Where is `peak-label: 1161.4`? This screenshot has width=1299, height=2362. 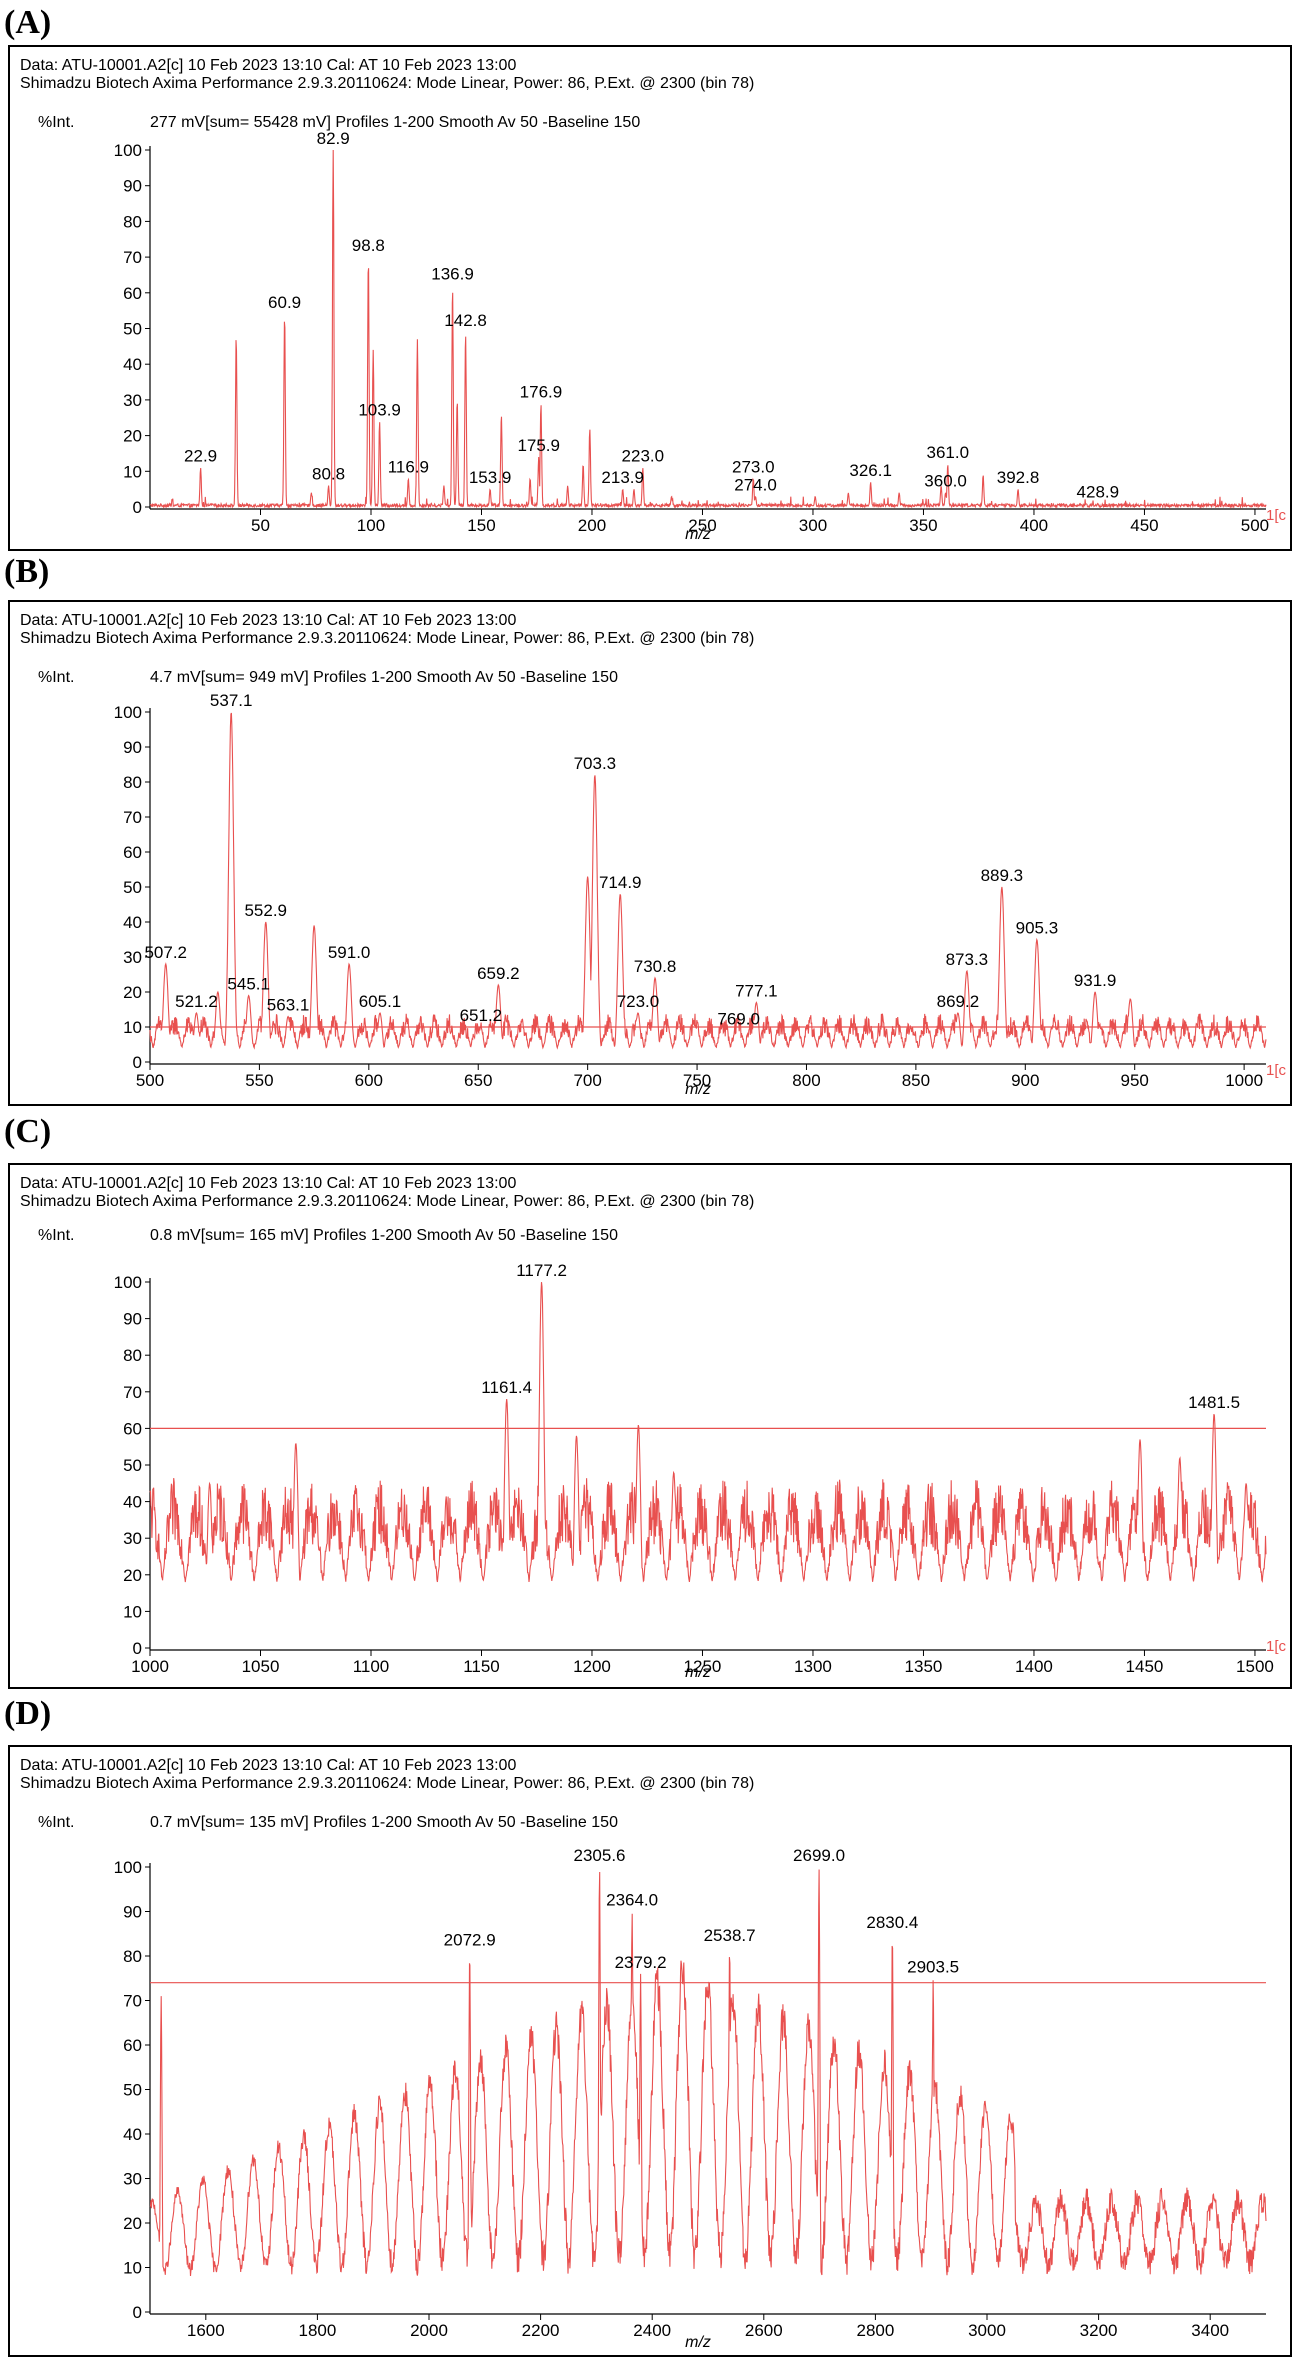
peak-label: 1161.4 is located at coordinates (506, 1387).